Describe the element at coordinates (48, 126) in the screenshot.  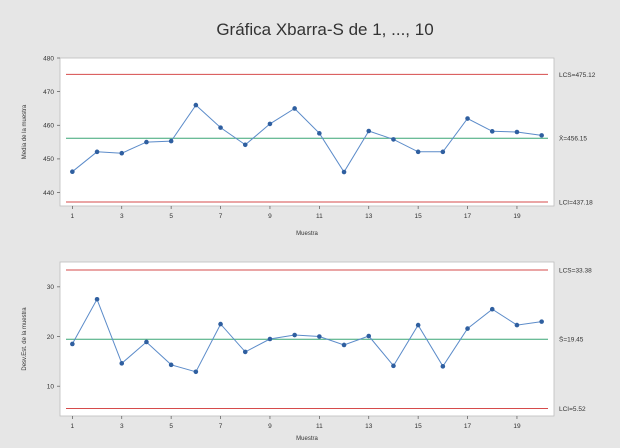
I see `y-tick-label: 460` at that location.